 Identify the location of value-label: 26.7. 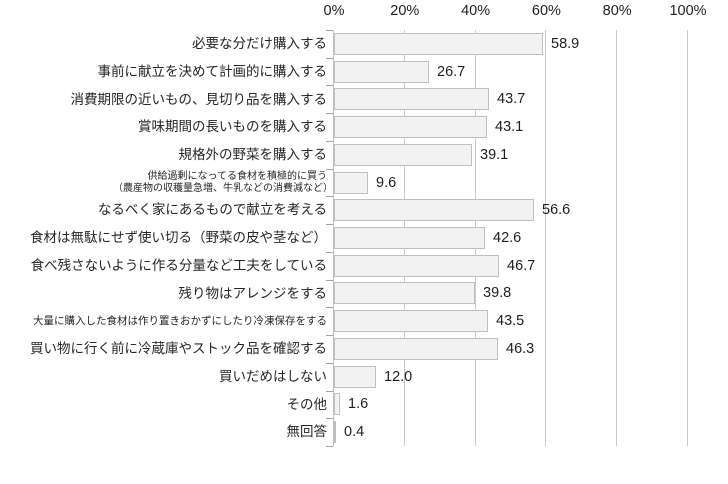
(451, 71).